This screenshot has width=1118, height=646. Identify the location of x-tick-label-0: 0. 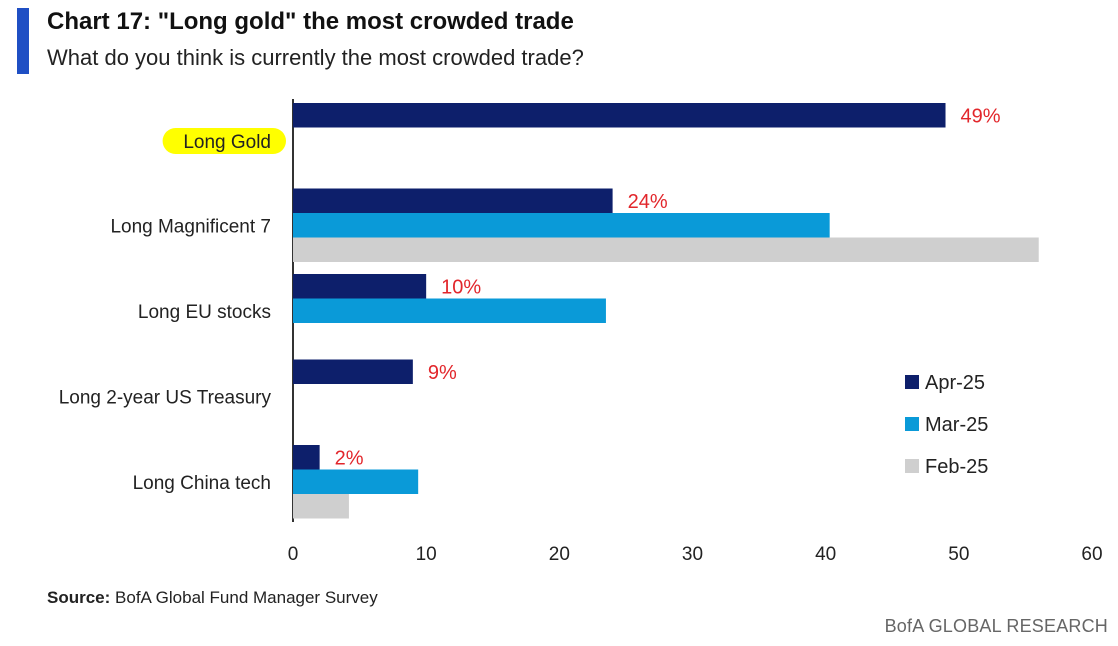
(293, 554).